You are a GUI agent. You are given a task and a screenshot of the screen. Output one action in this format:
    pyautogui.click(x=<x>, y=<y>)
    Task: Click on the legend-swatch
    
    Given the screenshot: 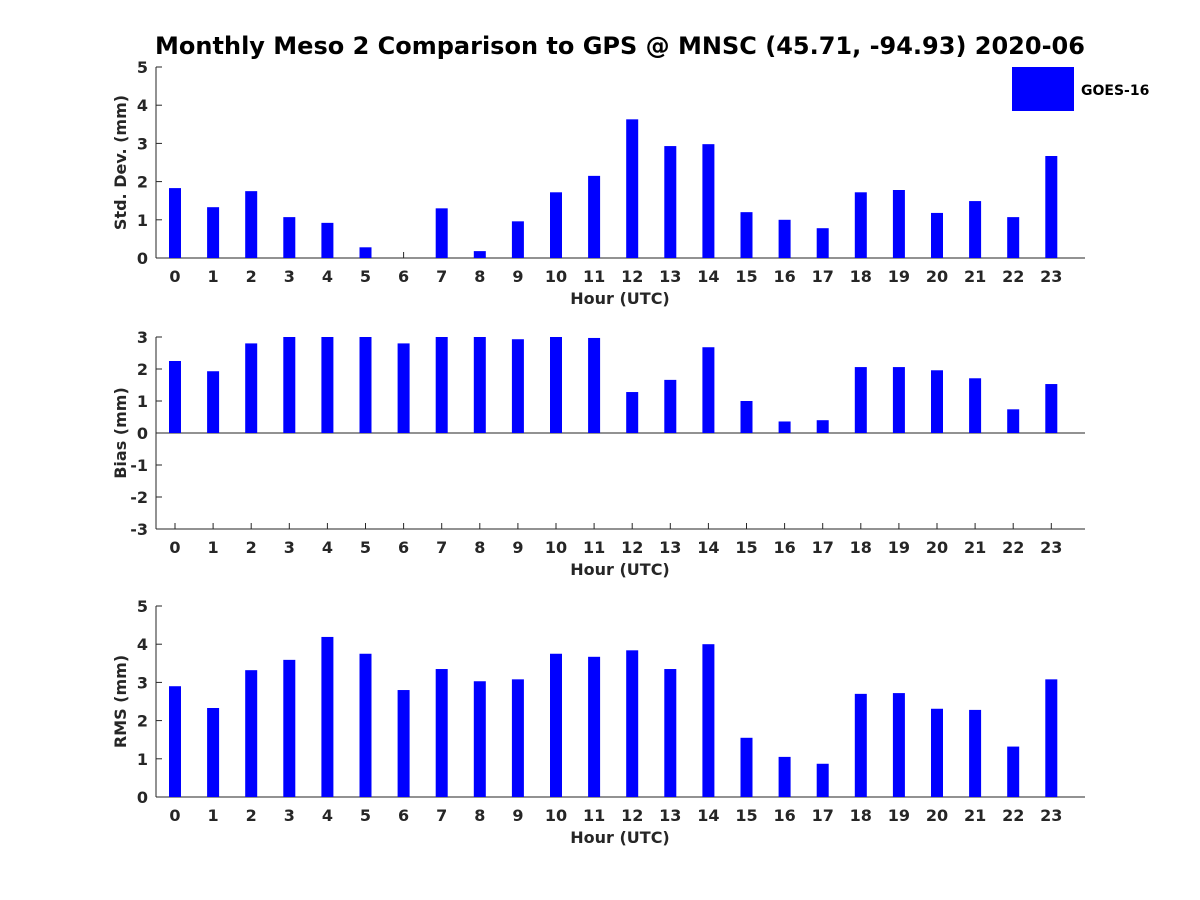 What is the action you would take?
    pyautogui.click(x=1043, y=89)
    